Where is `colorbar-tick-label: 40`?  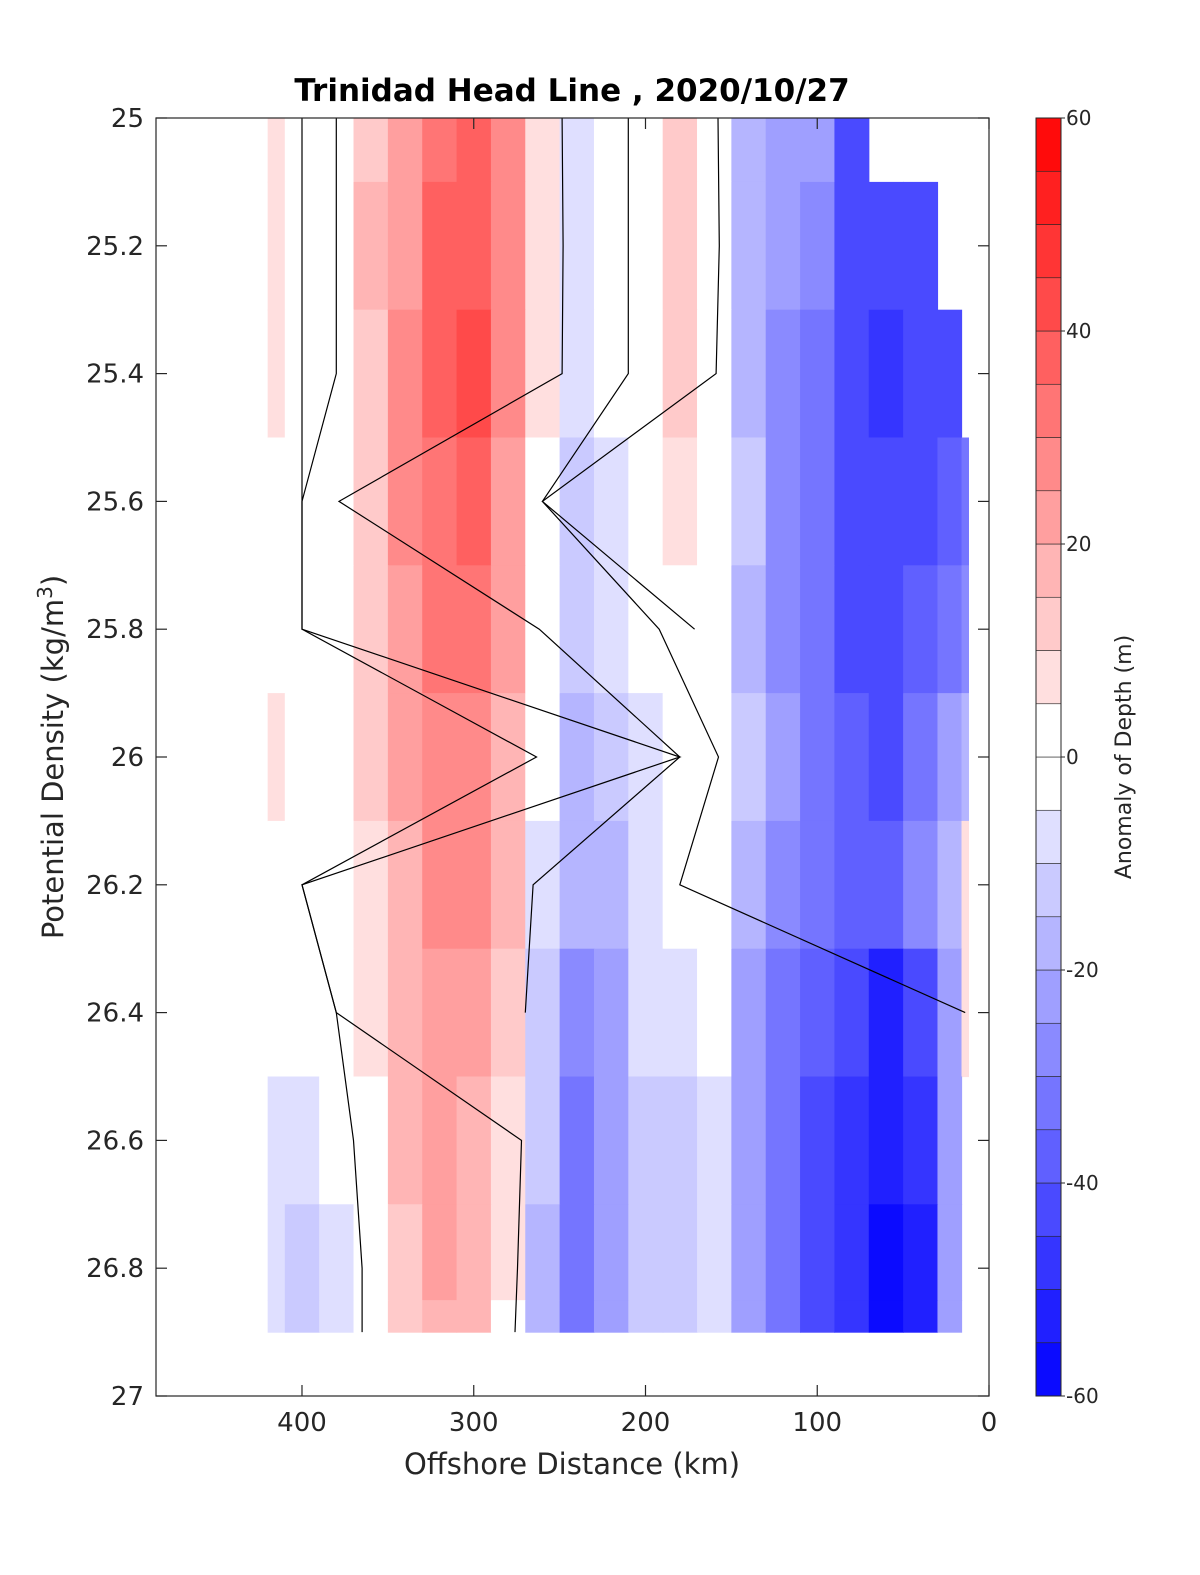
colorbar-tick-label: 40 is located at coordinates (1078, 331).